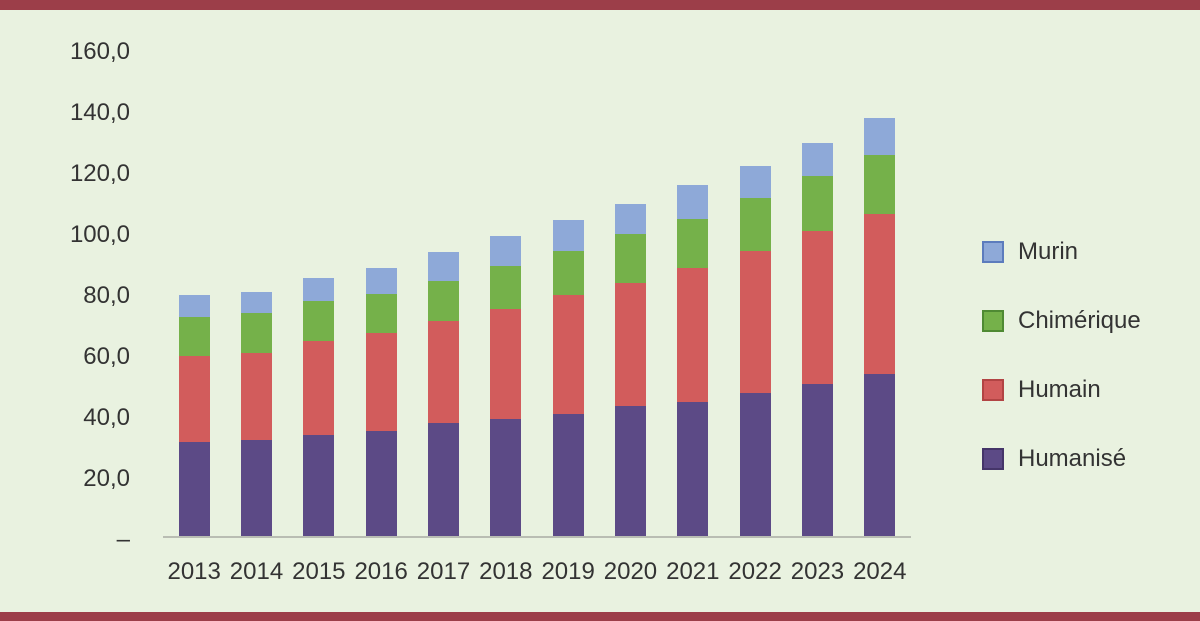 This screenshot has width=1200, height=621. I want to click on legend-swatch-murin, so click(993, 252).